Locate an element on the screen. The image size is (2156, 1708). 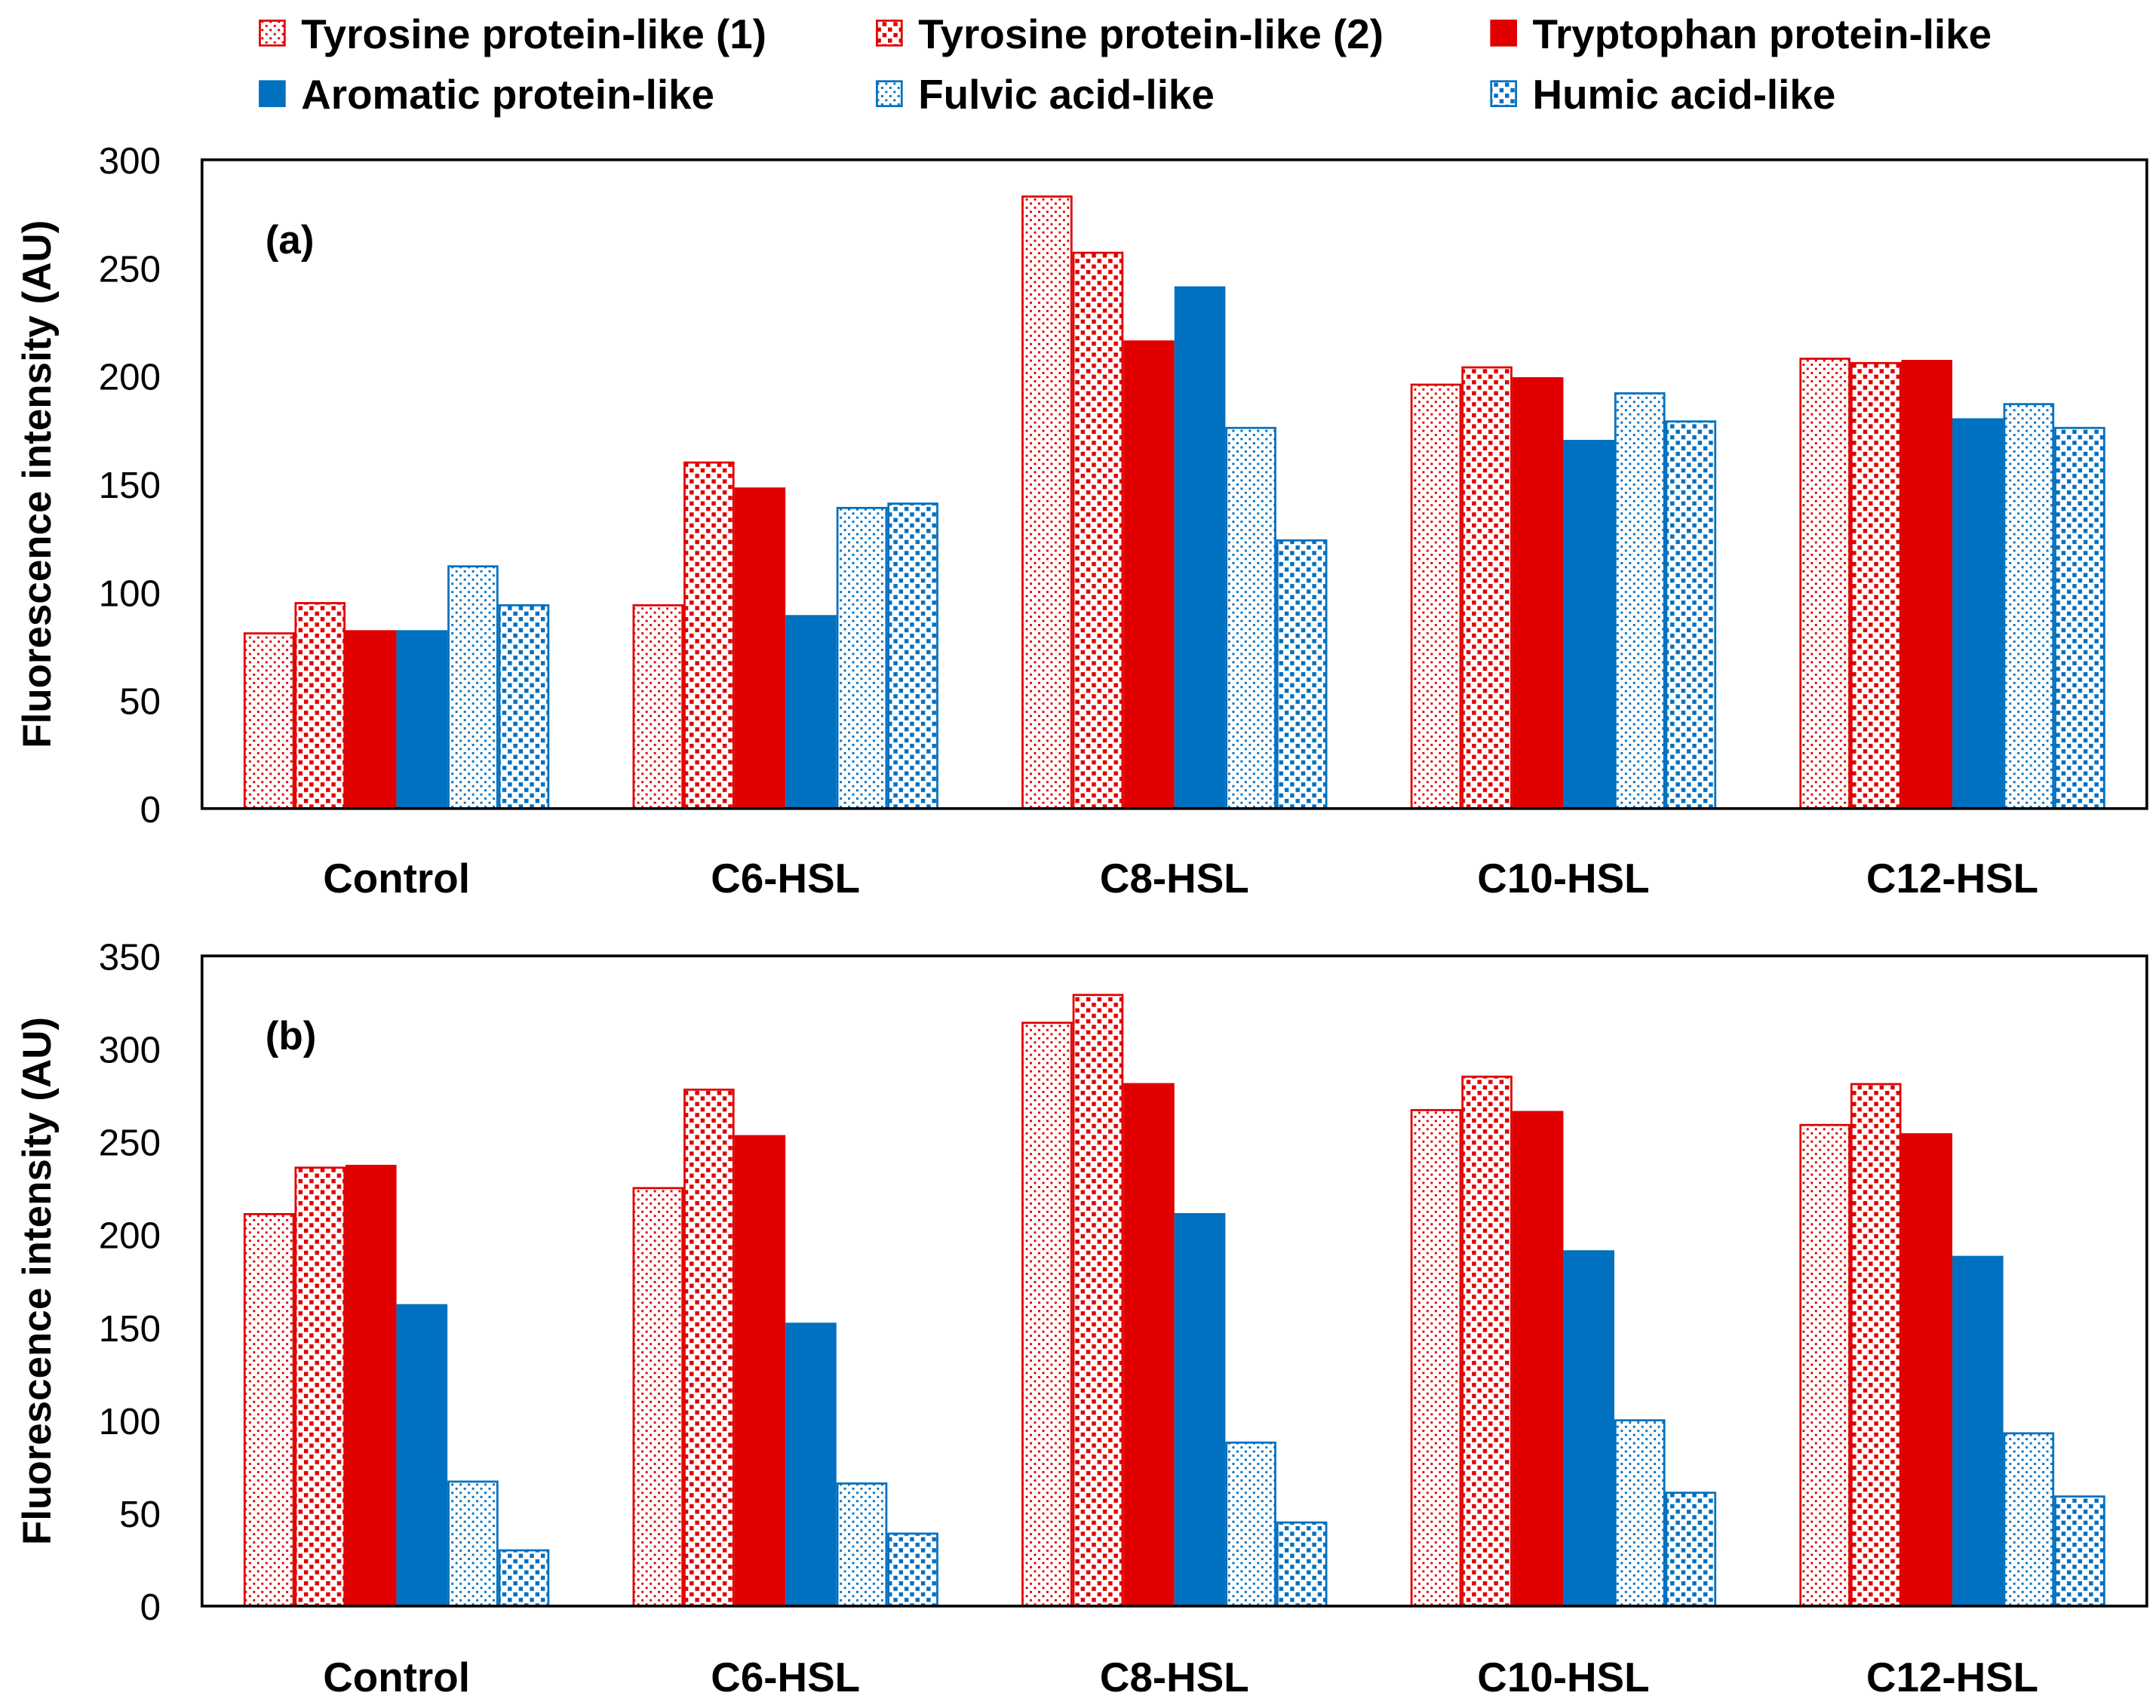
legend-label: Aromatic protein-like is located at coordinates (507, 94).